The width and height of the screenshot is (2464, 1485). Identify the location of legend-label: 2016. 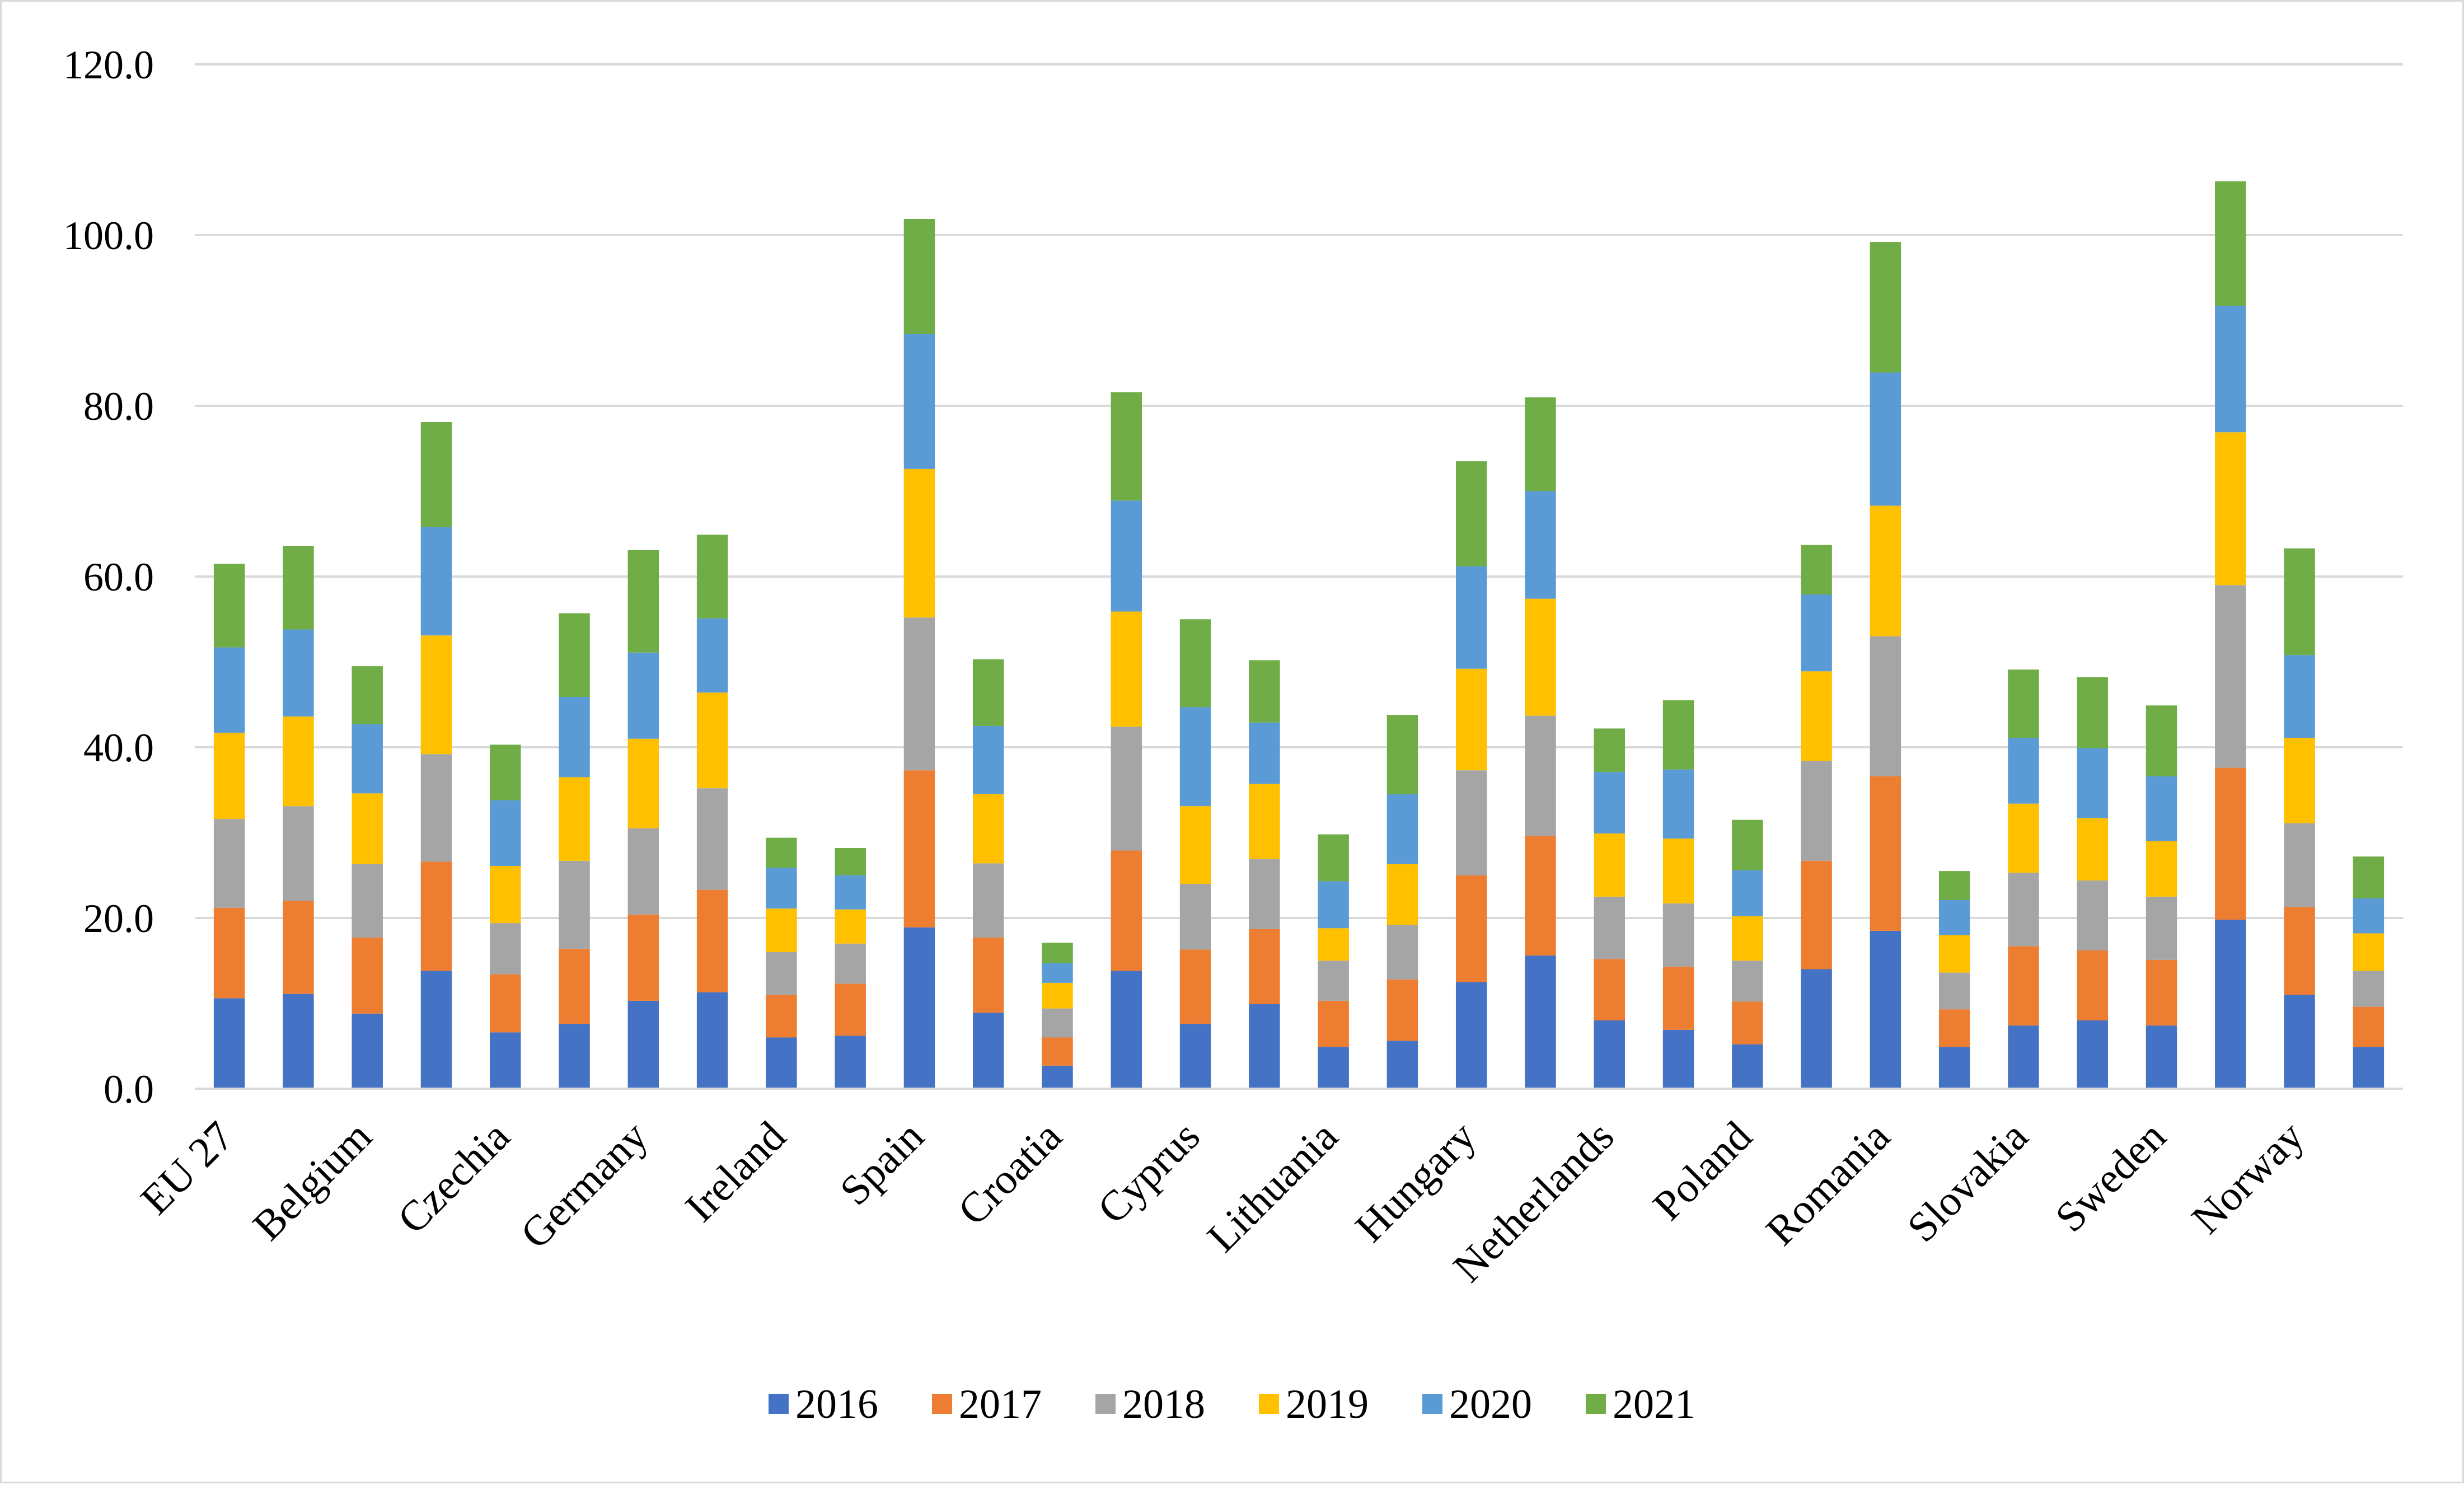
(836, 1404).